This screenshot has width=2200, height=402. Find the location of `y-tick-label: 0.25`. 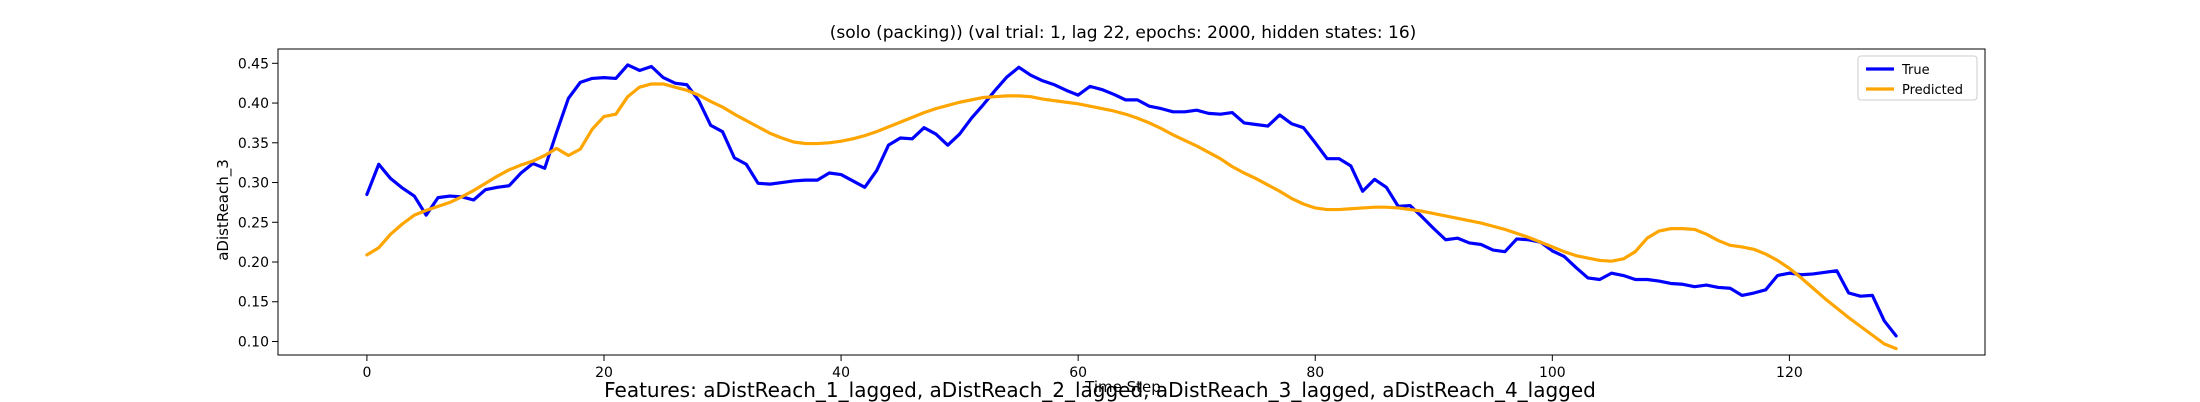

y-tick-label: 0.25 is located at coordinates (253, 223).